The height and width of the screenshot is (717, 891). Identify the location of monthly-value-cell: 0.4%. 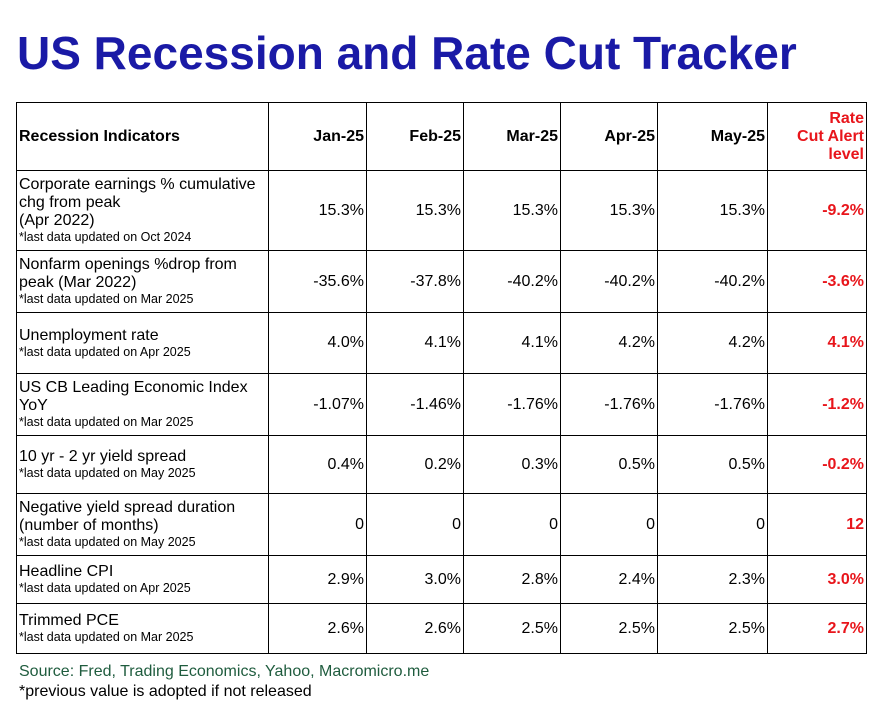
(317, 464).